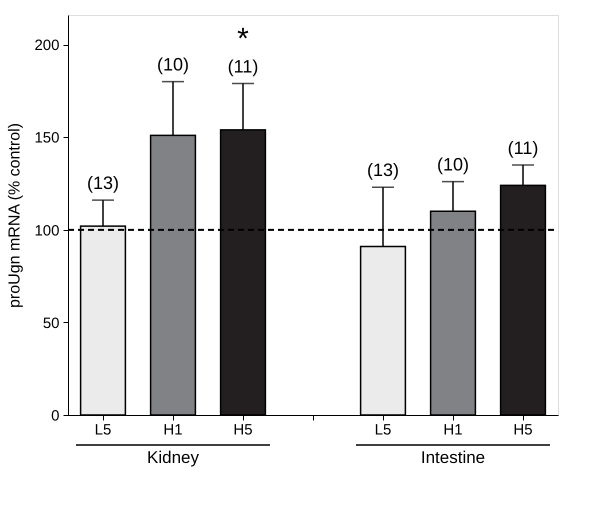  Describe the element at coordinates (47, 138) in the screenshot. I see `y-tick-label: 150` at that location.